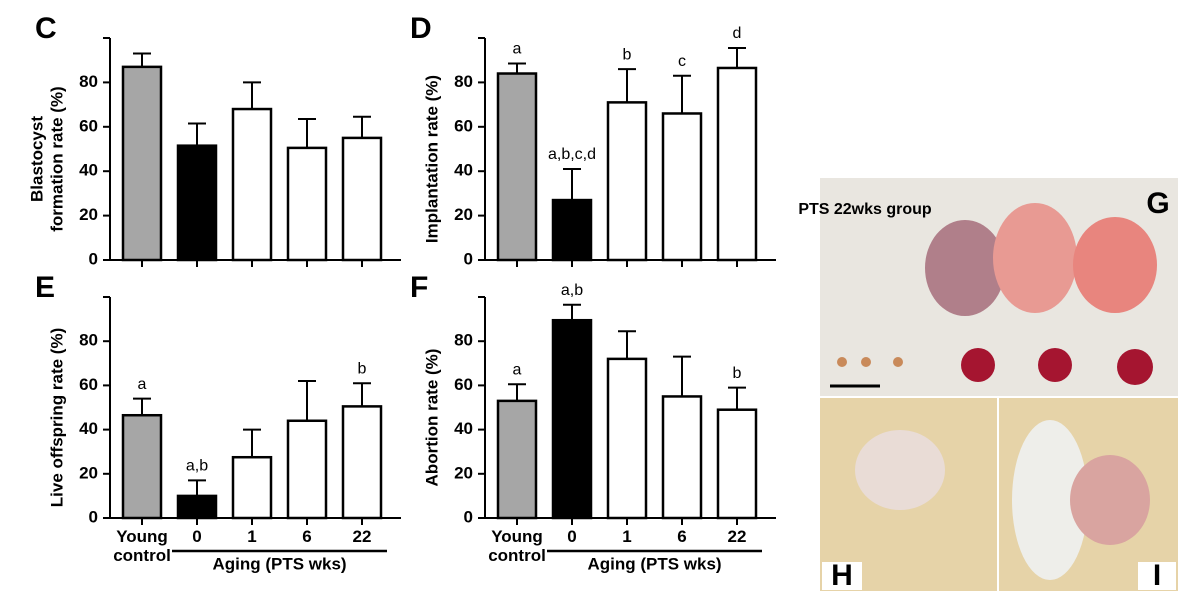 The width and height of the screenshot is (1200, 601). Describe the element at coordinates (45, 287) in the screenshot. I see `panel-label: E` at that location.